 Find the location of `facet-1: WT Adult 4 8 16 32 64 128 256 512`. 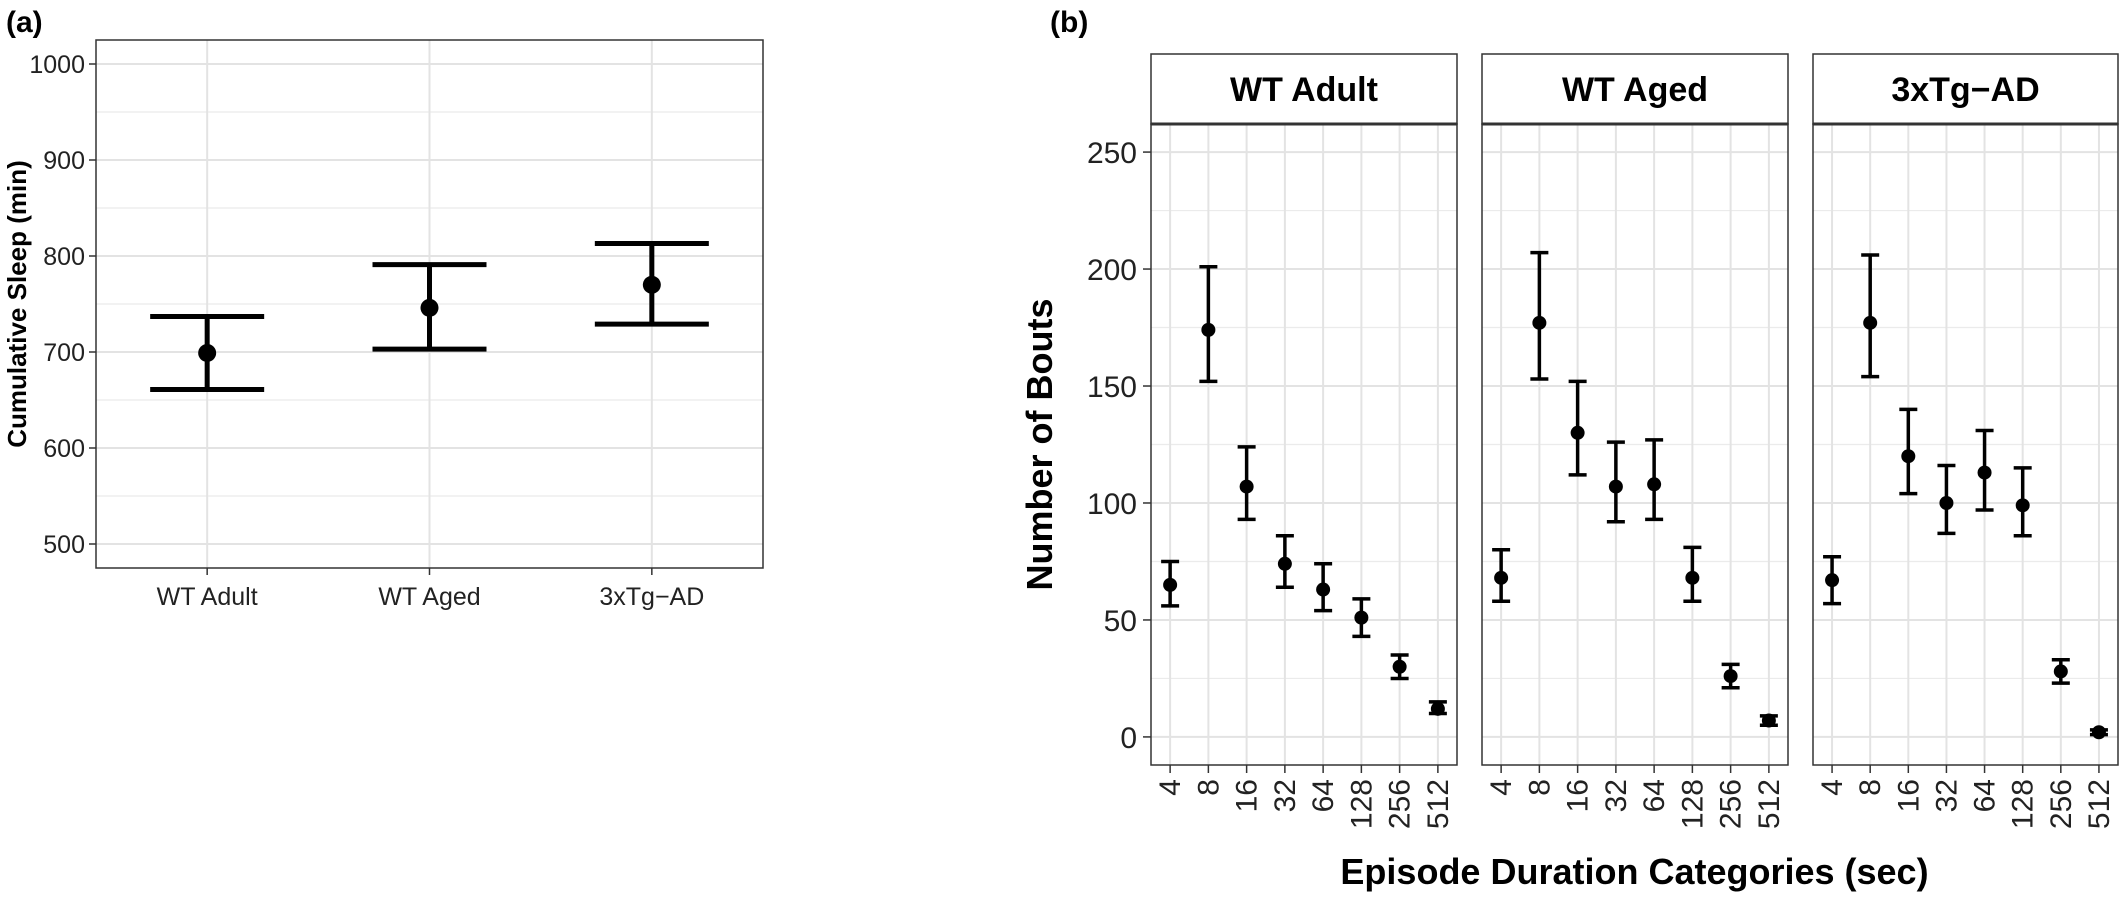

facet-1: WT Adult 4 8 16 32 64 128 256 512 is located at coordinates (1304, 441).